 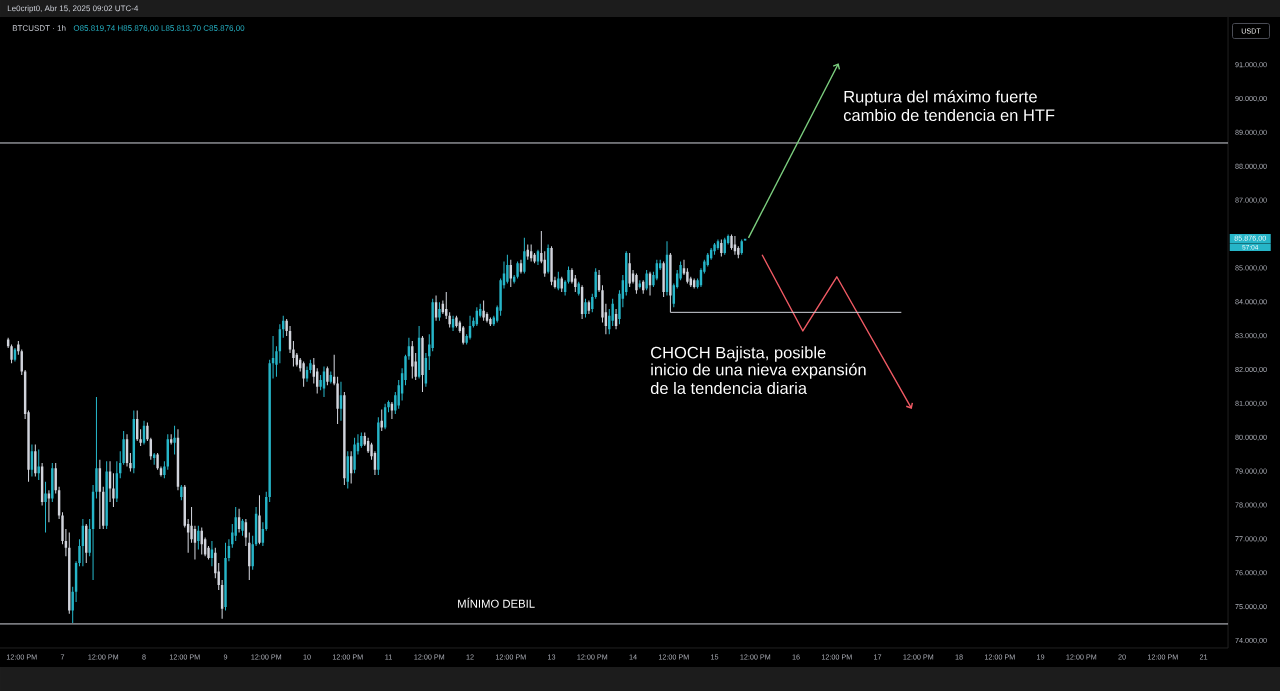 What do you see at coordinates (729, 388) in the screenshot?
I see `annotation: de la tendencia diaria` at bounding box center [729, 388].